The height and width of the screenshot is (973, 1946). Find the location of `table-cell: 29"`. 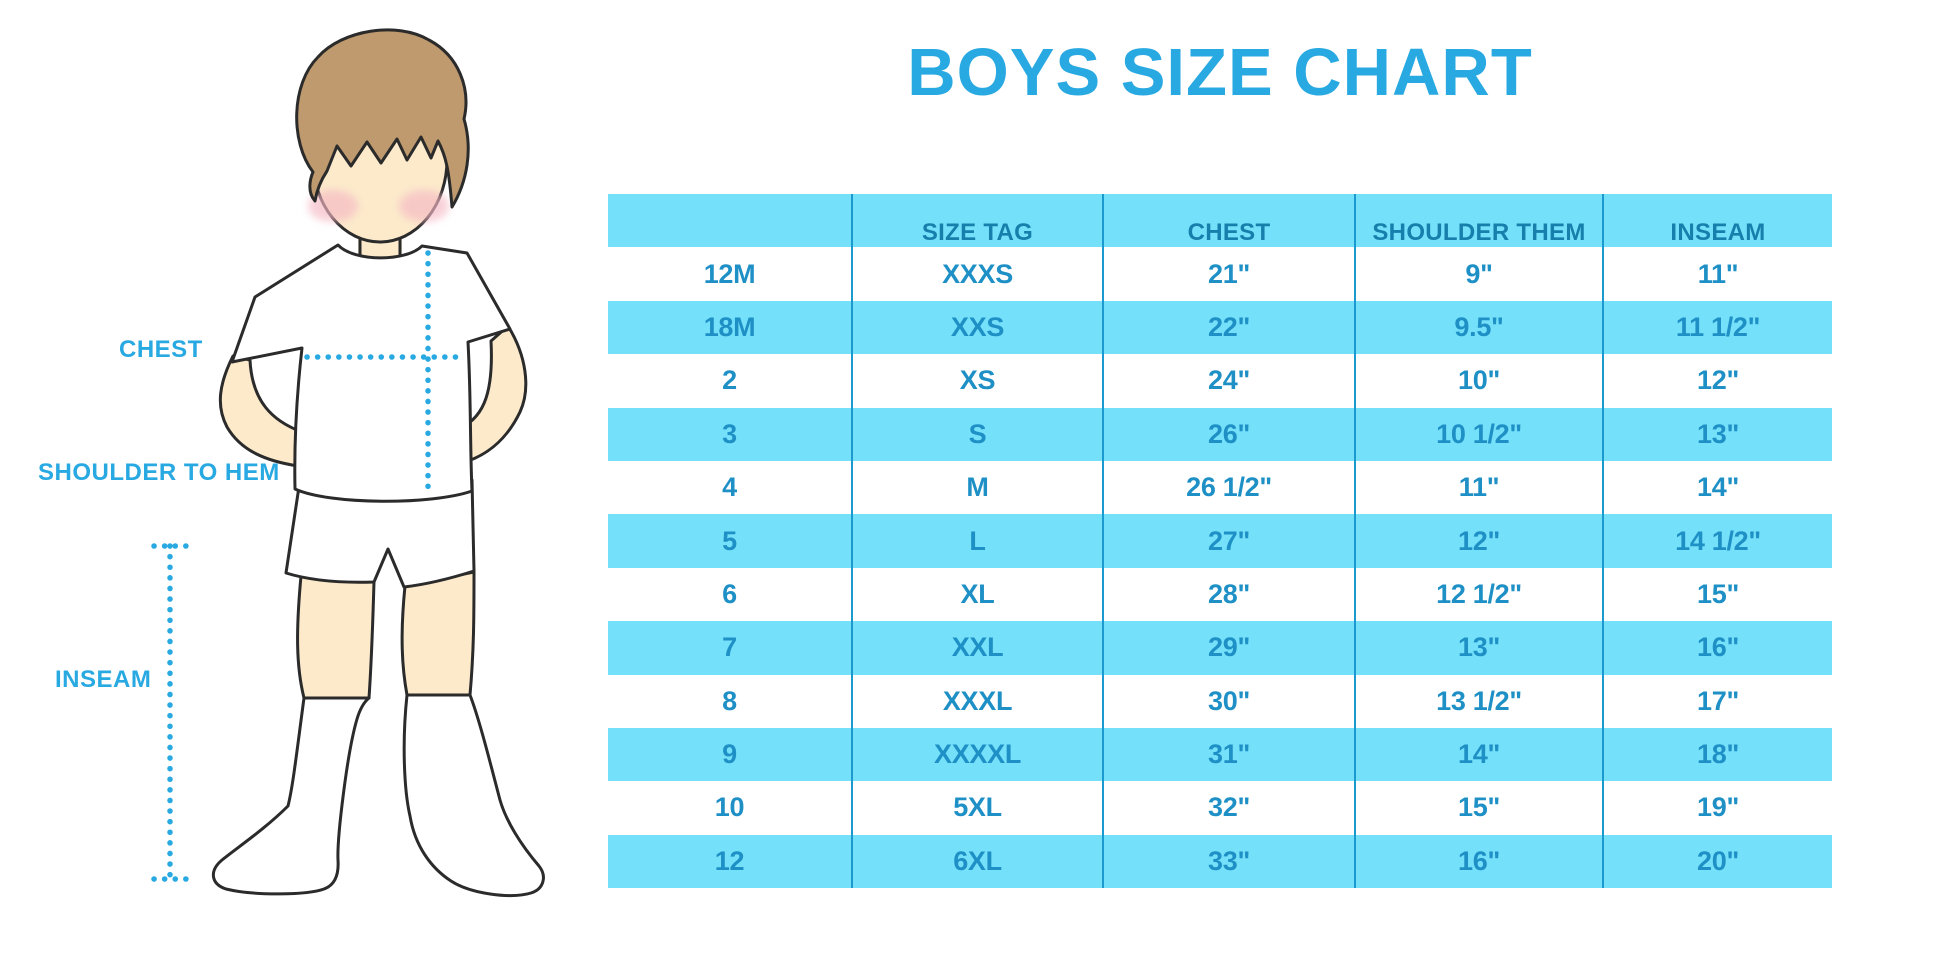

table-cell: 29" is located at coordinates (1230, 648).